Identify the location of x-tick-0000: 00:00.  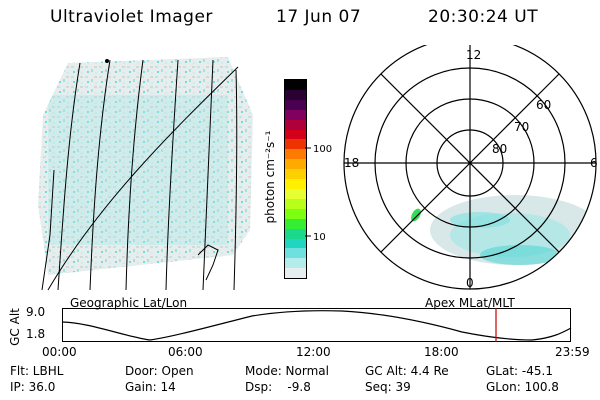
(59, 352).